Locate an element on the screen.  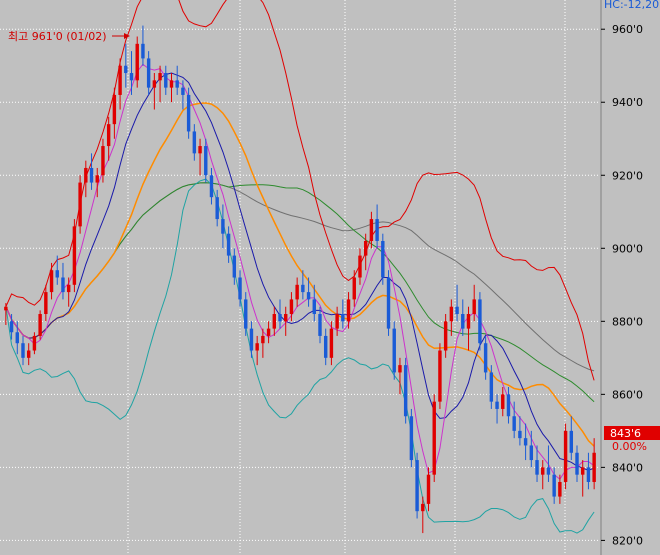
annotation-arrowhead is located at coordinates (127, 36).